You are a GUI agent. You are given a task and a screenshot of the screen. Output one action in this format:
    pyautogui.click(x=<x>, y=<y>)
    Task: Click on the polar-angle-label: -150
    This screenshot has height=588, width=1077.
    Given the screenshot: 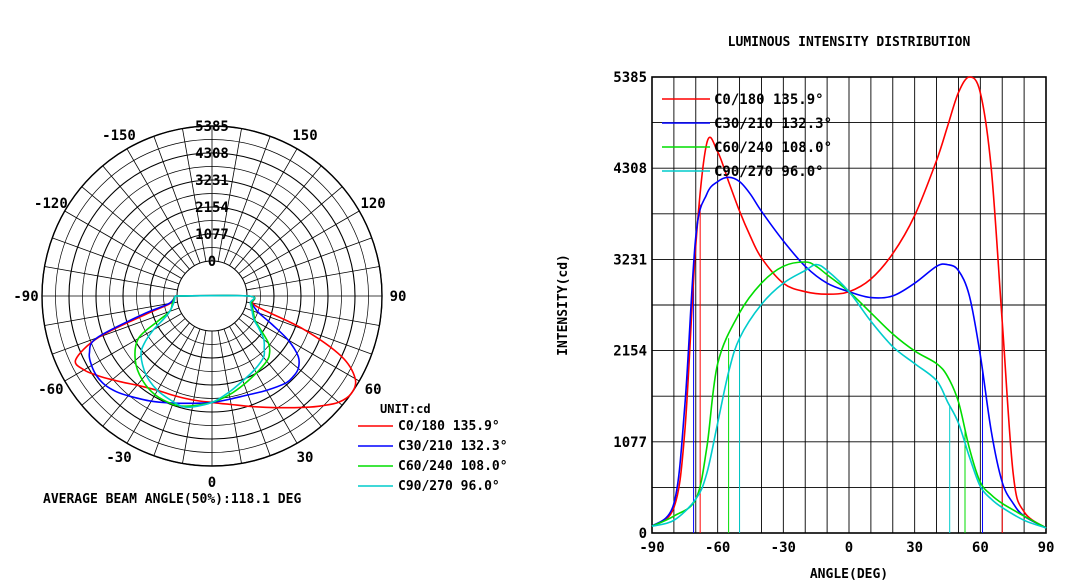 What is the action you would take?
    pyautogui.click(x=119, y=136)
    